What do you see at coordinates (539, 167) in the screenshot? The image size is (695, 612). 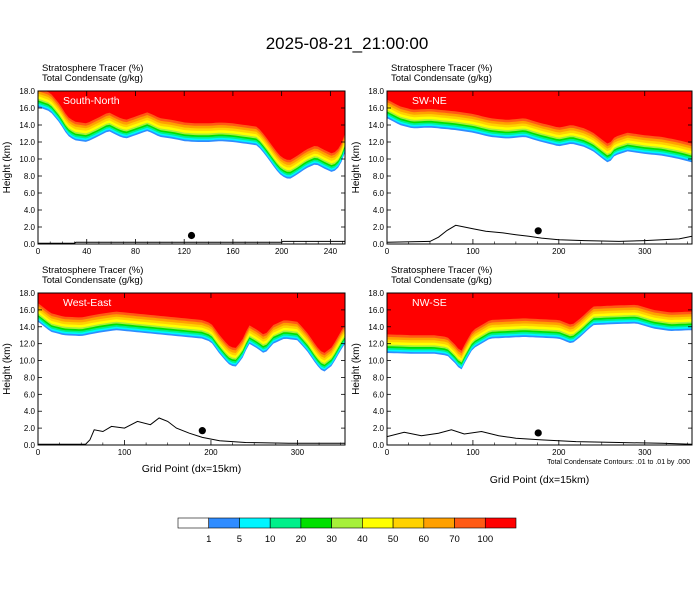 I see `plot-frame` at bounding box center [539, 167].